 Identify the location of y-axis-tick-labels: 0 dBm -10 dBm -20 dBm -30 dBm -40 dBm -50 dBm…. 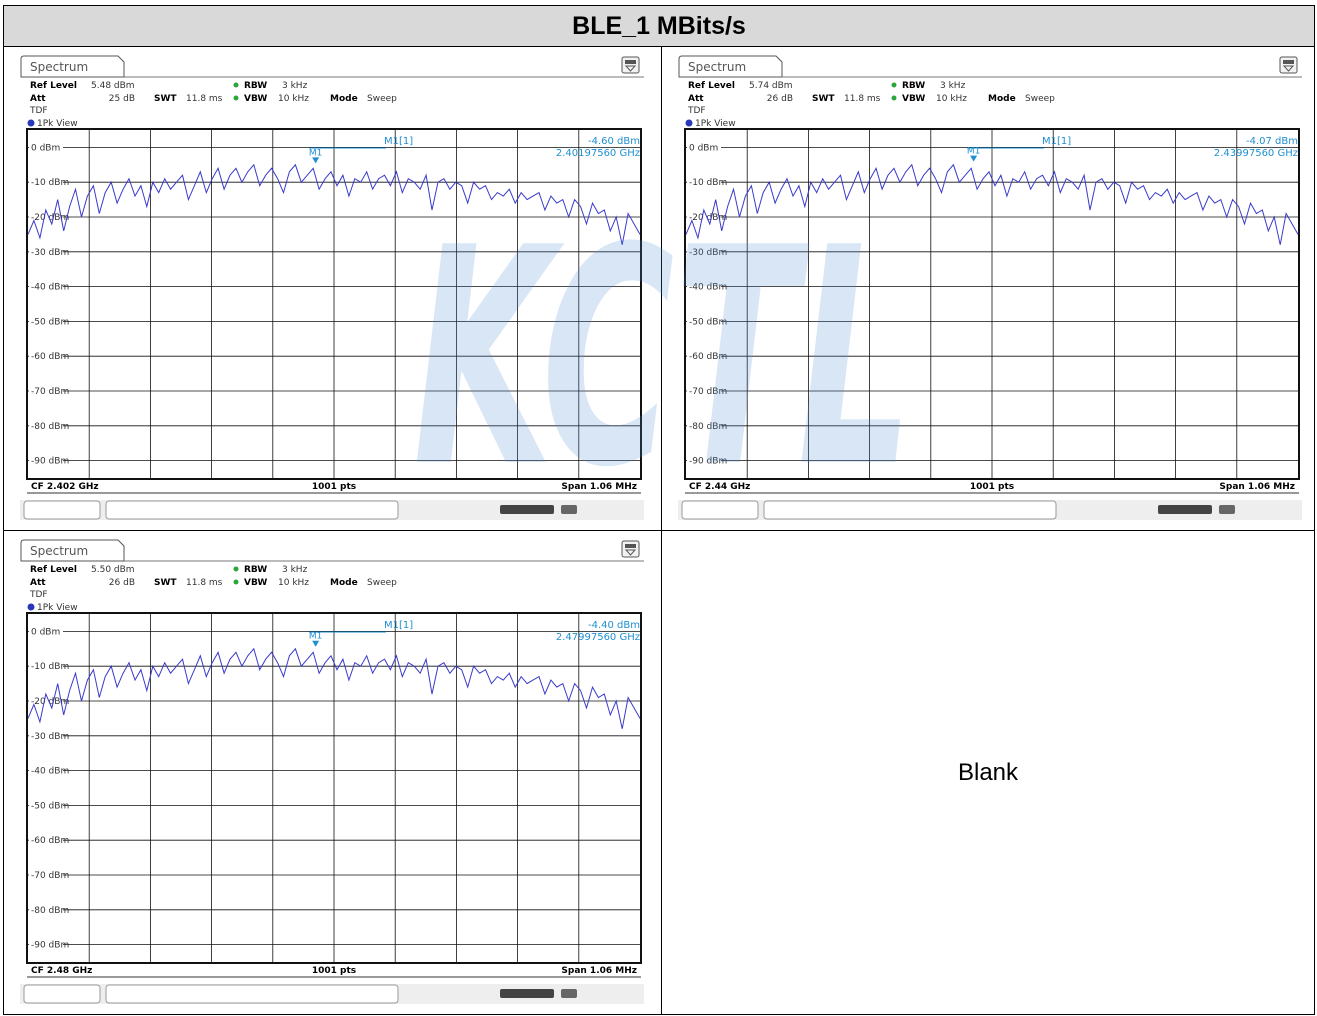
(707, 304).